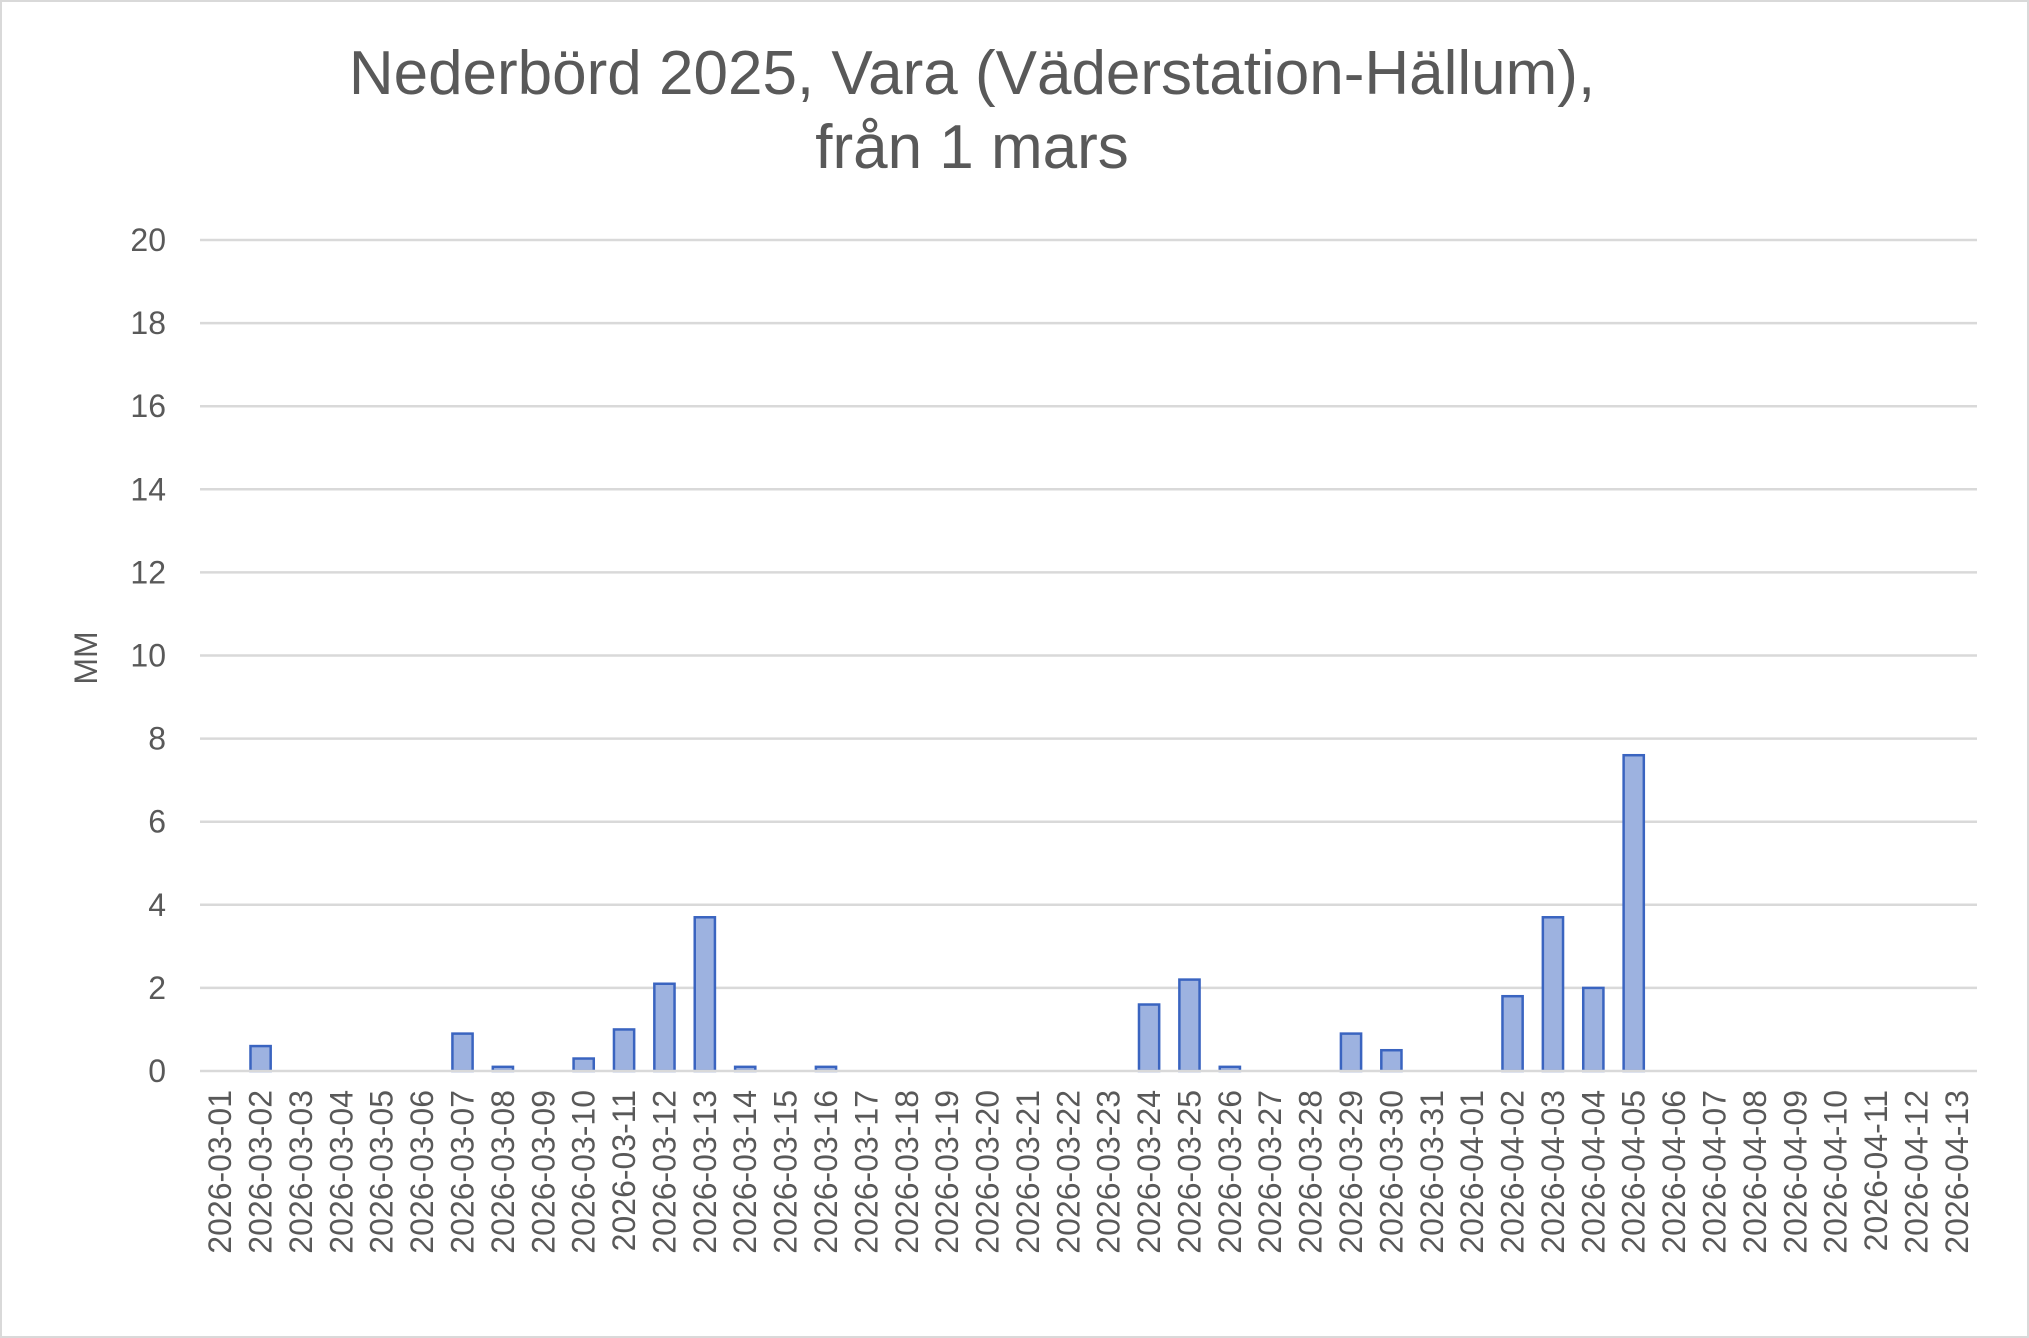  Describe the element at coordinates (157, 988) in the screenshot. I see `y-tick-label: 2` at that location.